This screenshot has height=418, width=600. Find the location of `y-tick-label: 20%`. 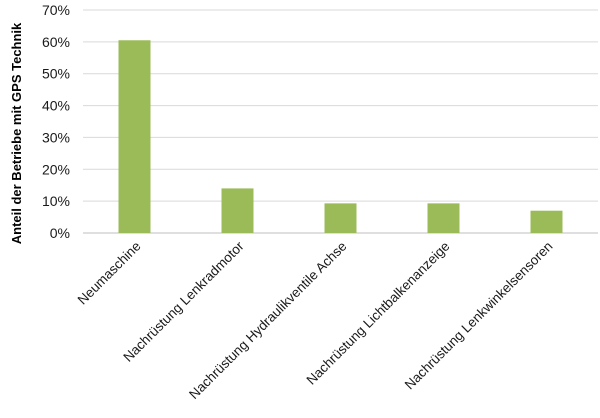

y-tick-label: 20% is located at coordinates (56, 169).